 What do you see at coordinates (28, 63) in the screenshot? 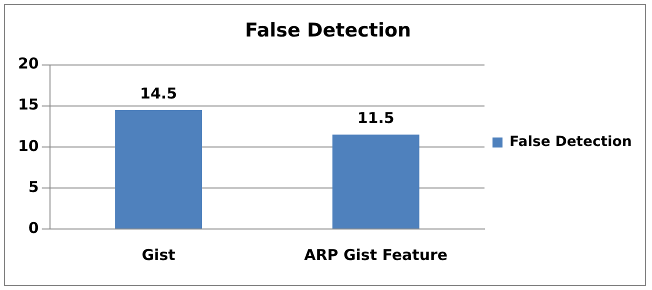
I see `y-tick-label: 20` at bounding box center [28, 63].